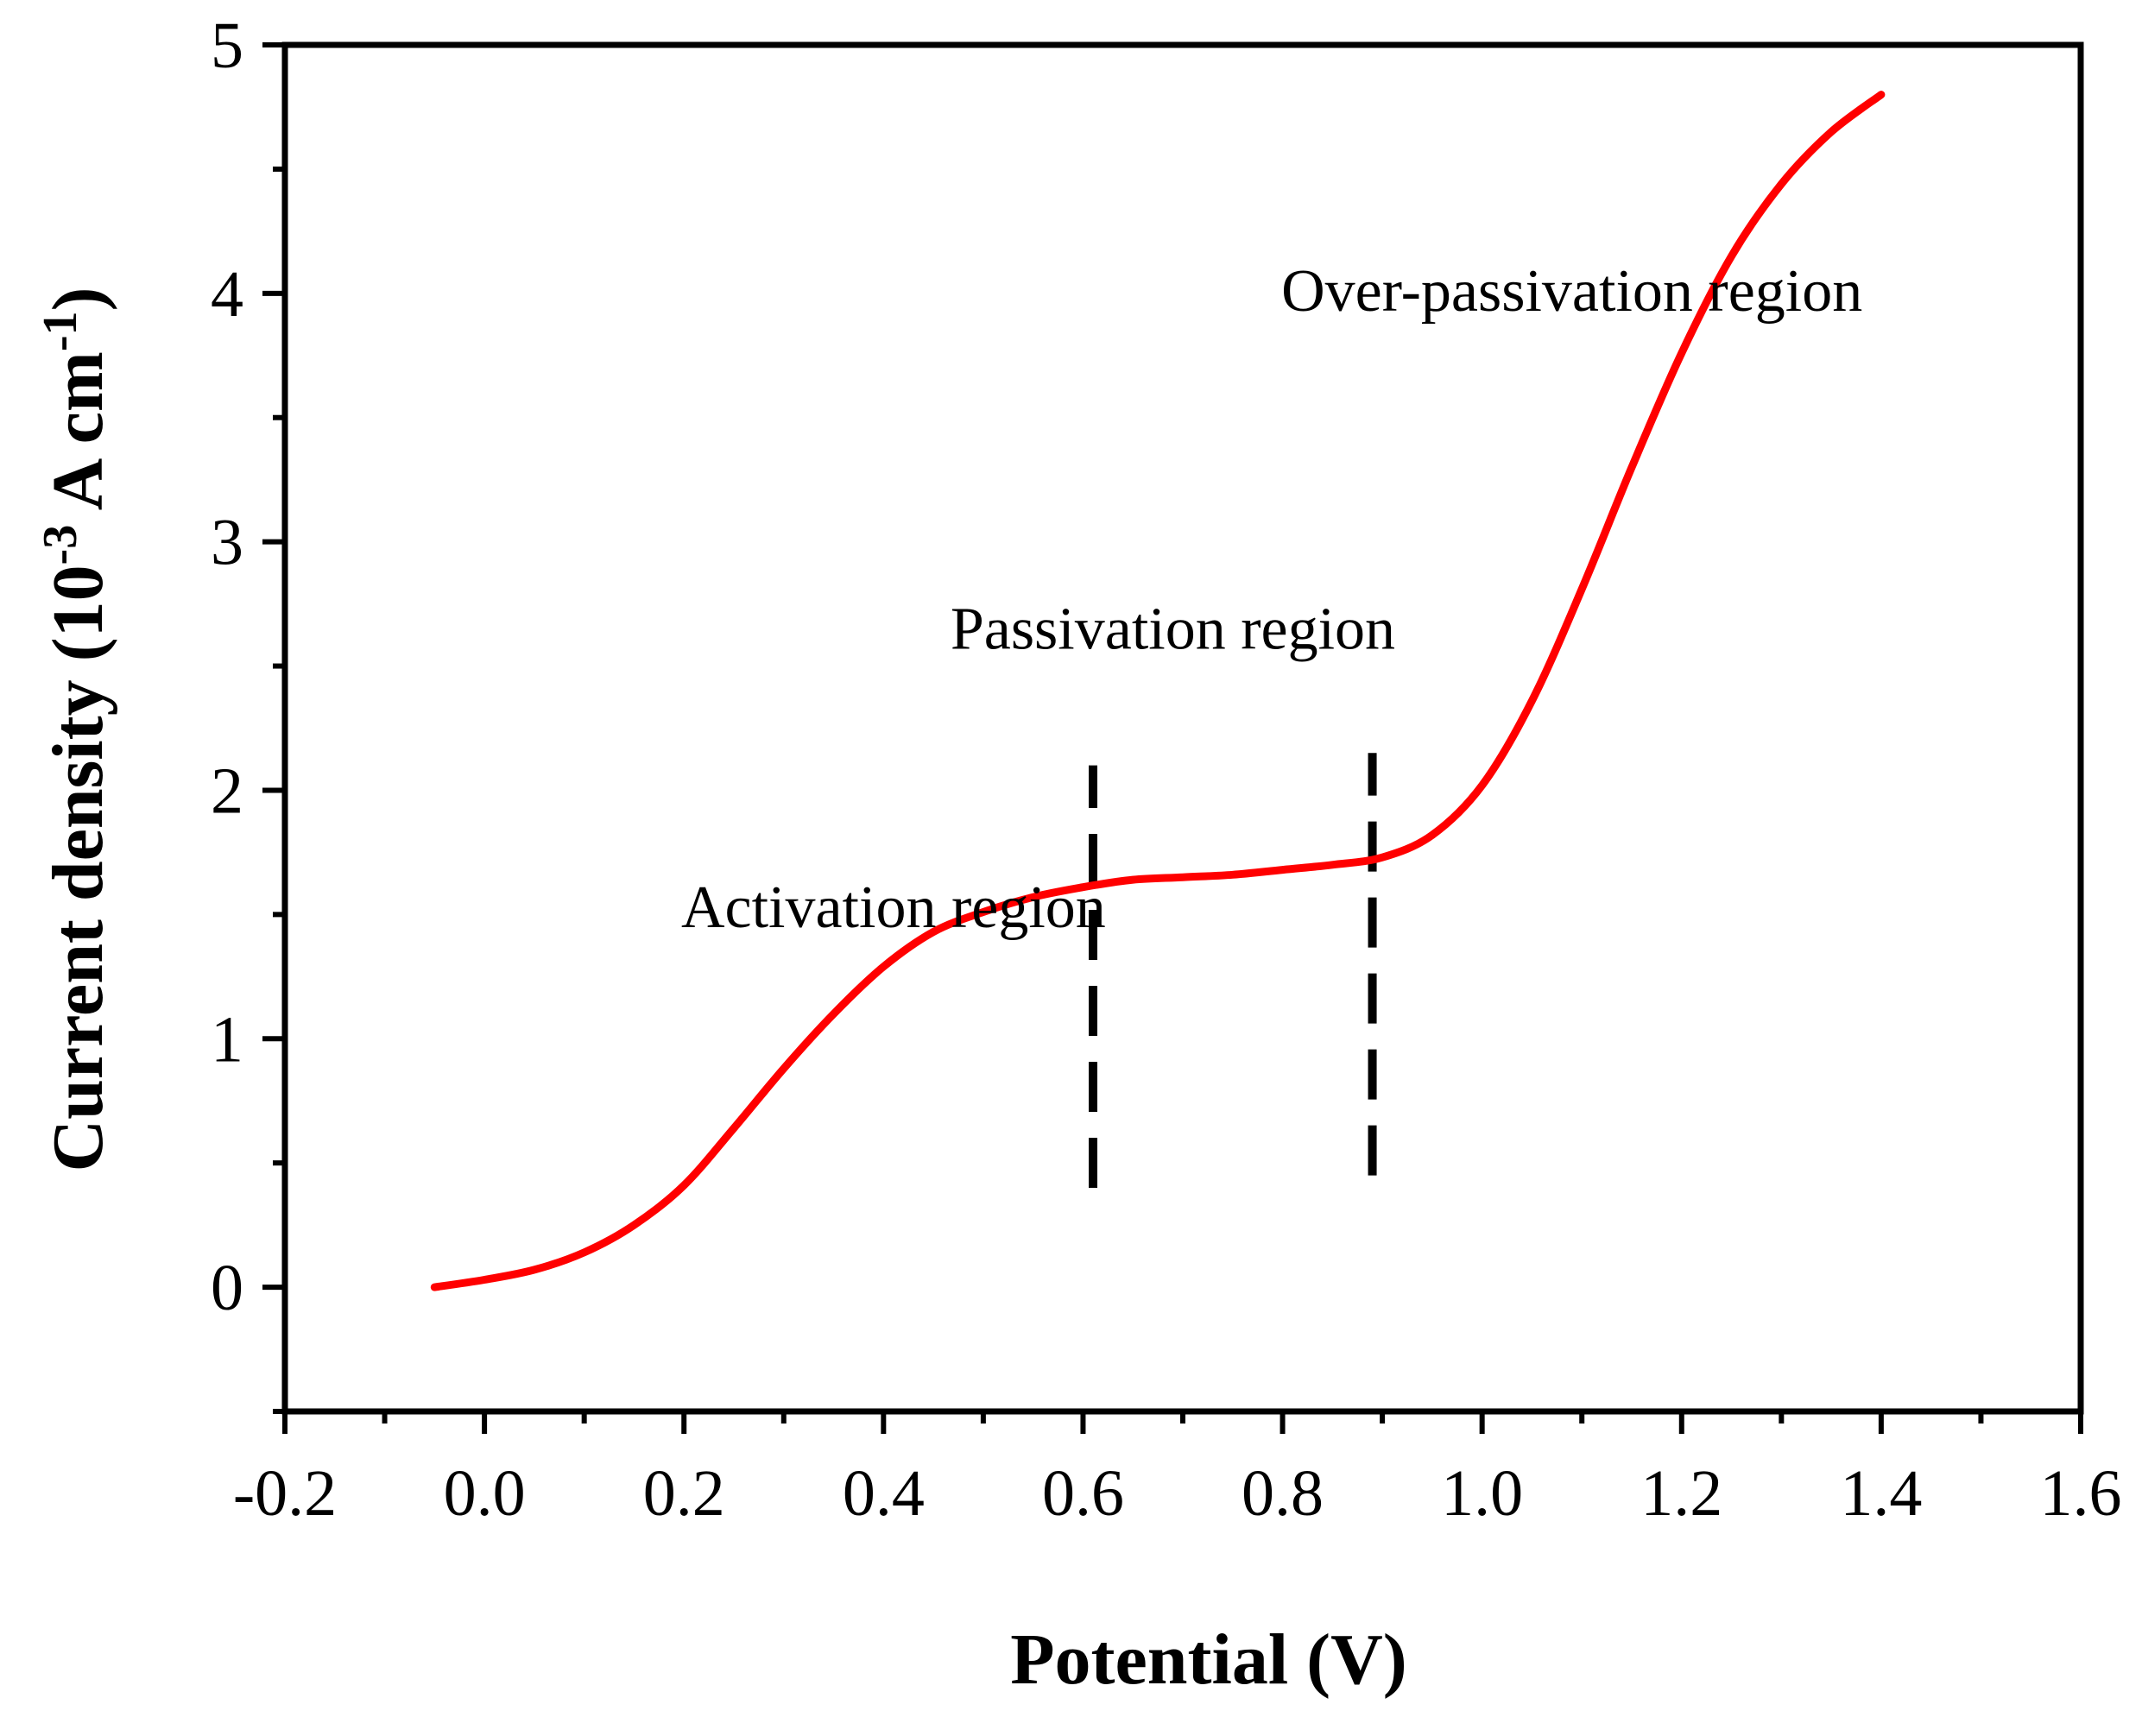 The image size is (2142, 1736). I want to click on x-axis-title: Potential (V), so click(1209, 1659).